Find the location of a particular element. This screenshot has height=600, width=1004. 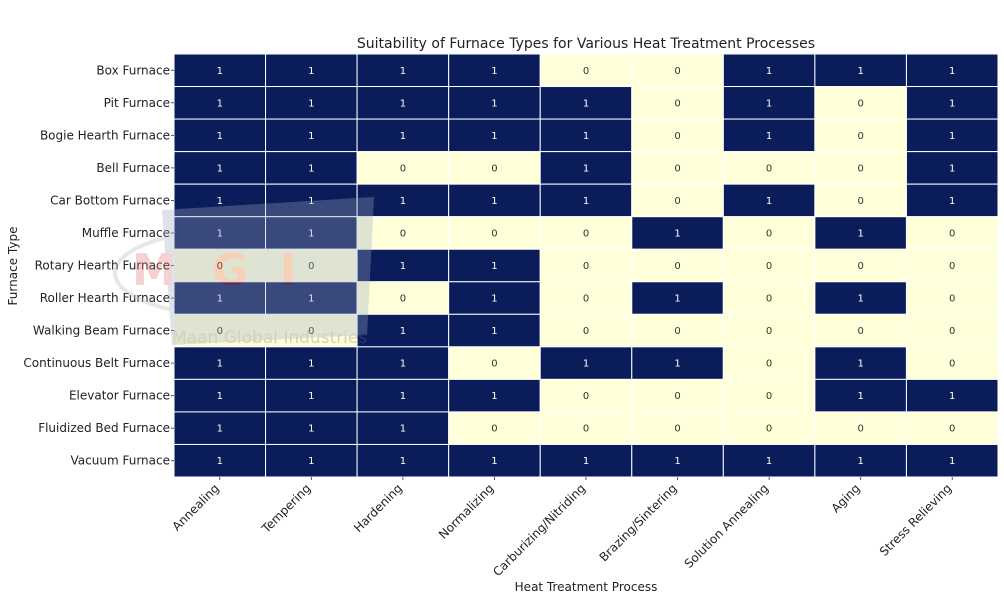

column-tick-label: Stress Relieving is located at coordinates (915, 519).